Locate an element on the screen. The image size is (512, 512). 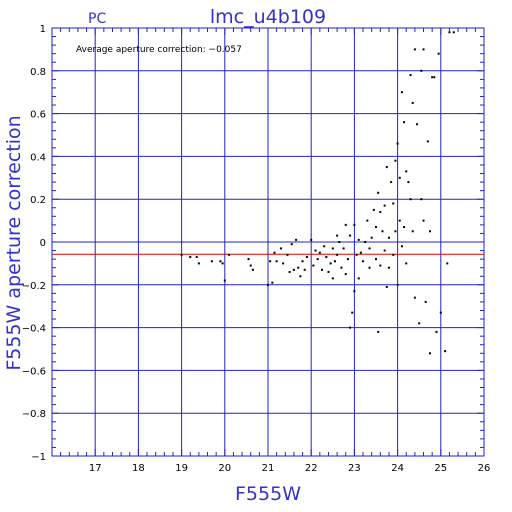
x-tick-label-7: 23 is located at coordinates (354, 468).